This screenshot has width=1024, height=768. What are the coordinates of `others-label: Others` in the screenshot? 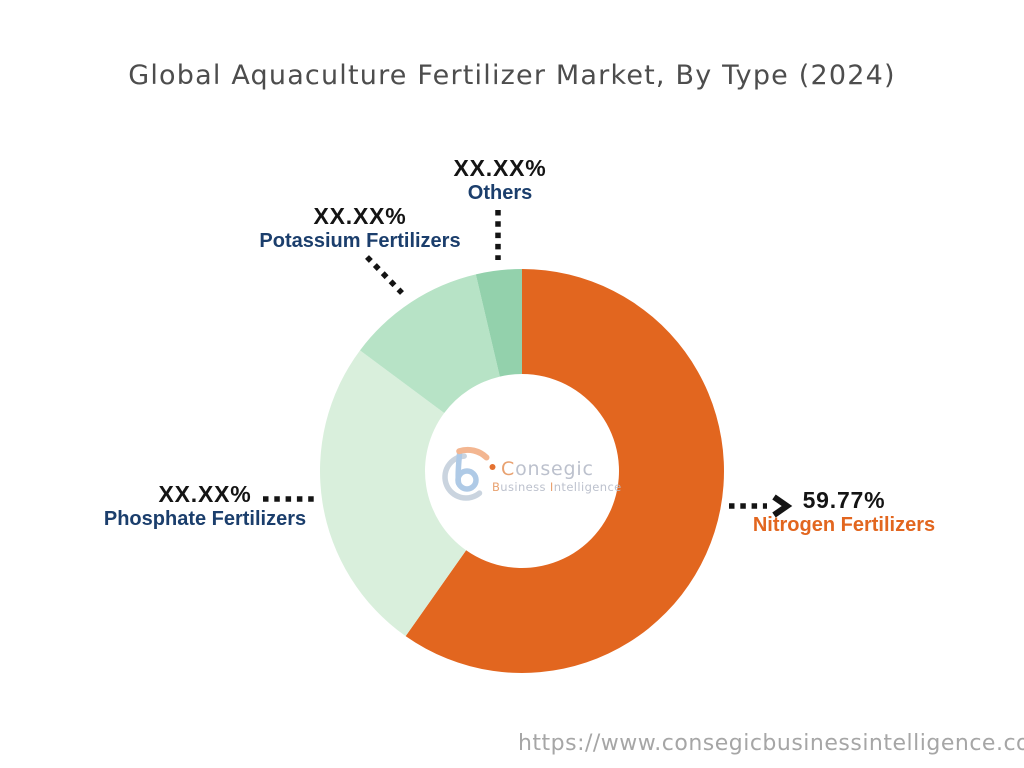 It's located at (500, 193).